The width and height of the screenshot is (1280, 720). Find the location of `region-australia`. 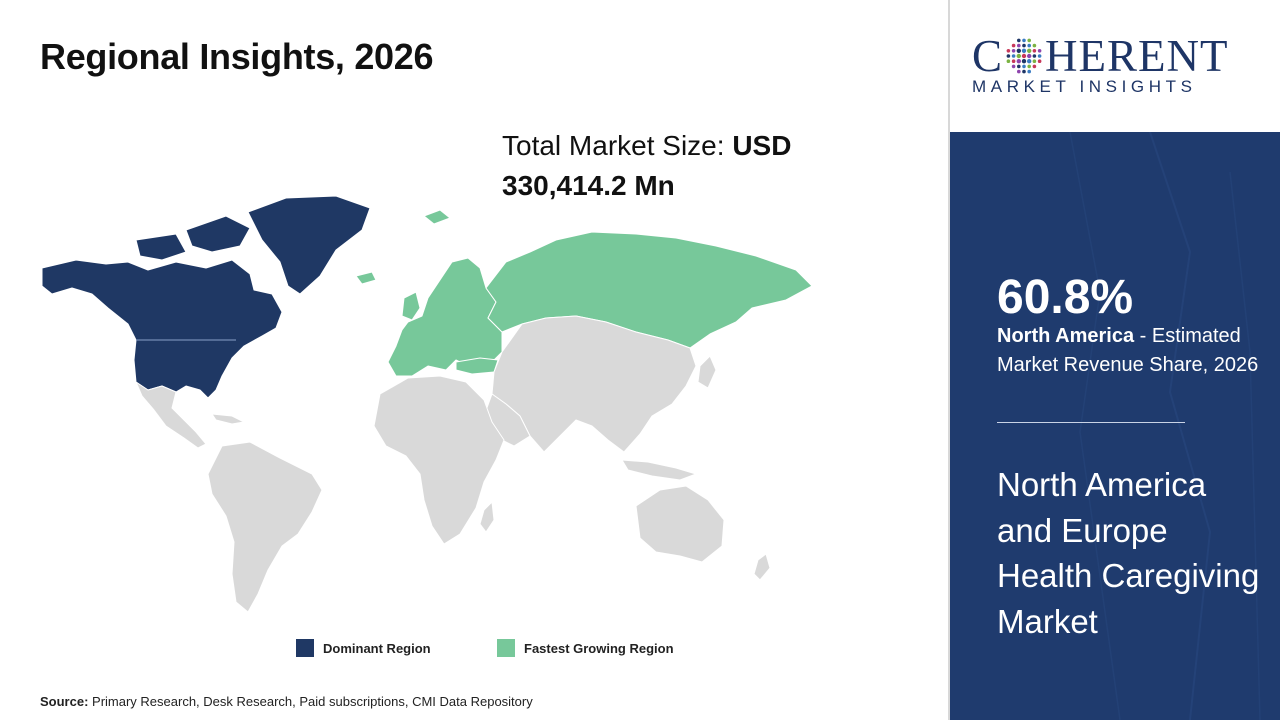

region-australia is located at coordinates (680, 524).